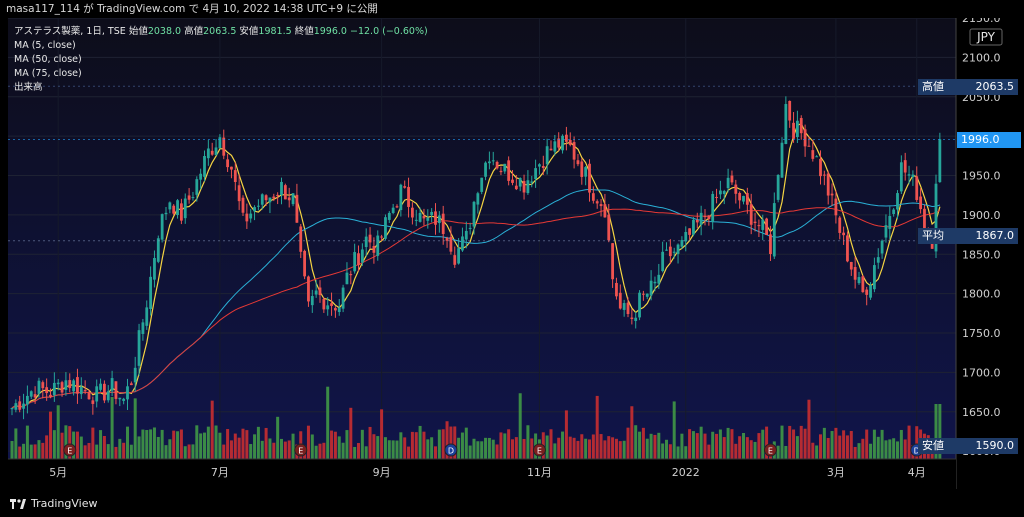 The image size is (1024, 517). I want to click on last-price-tag: 1996.0, so click(989, 140).